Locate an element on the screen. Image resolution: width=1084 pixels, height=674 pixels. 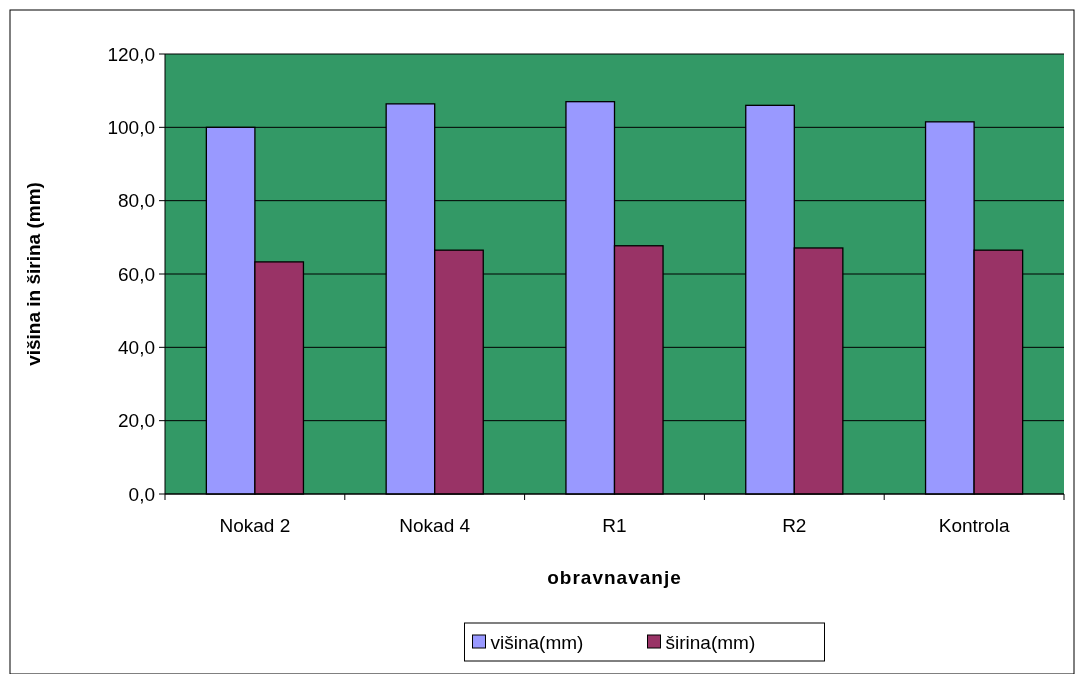
y-tick-label: 80,0 is located at coordinates (136, 201).